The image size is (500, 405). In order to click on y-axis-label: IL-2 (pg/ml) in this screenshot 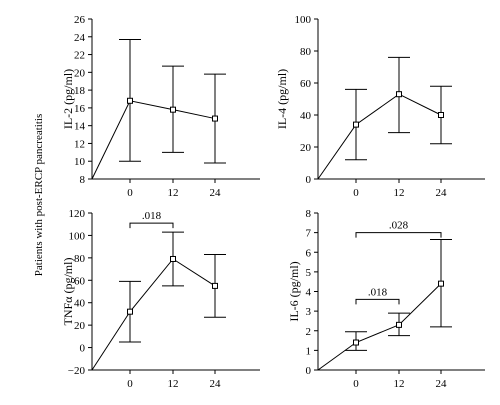, I will do `click(68, 99)`.